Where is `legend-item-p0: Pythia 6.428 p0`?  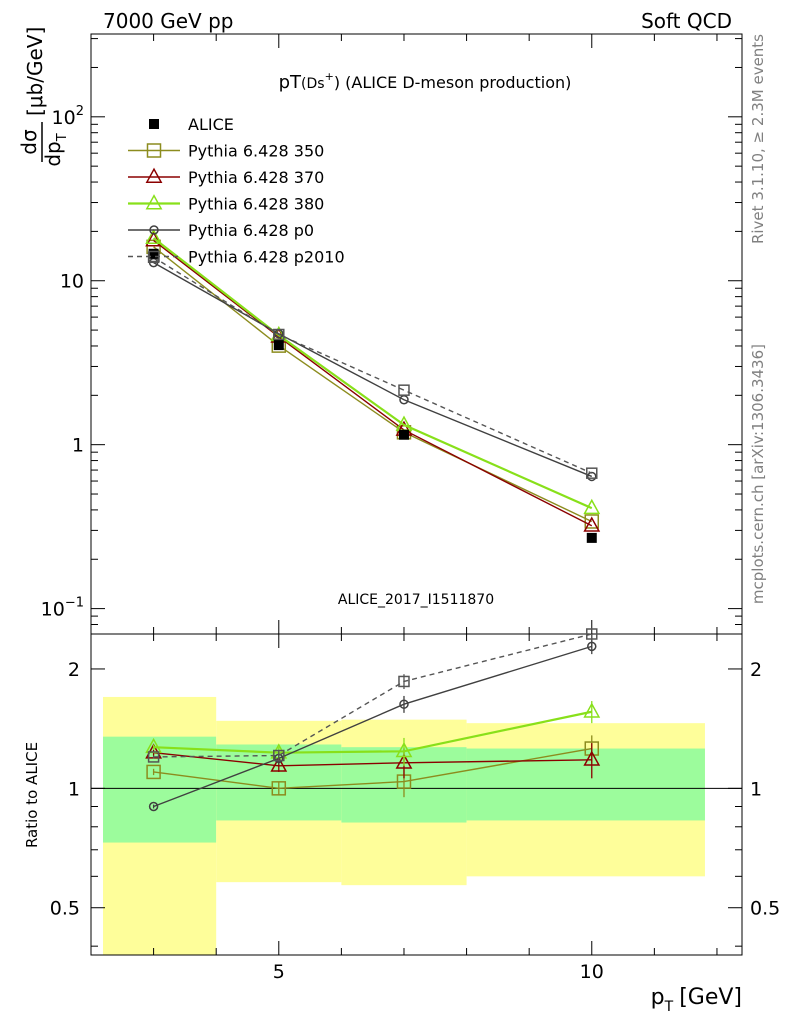
legend-item-p0: Pythia 6.428 p0 is located at coordinates (221, 230).